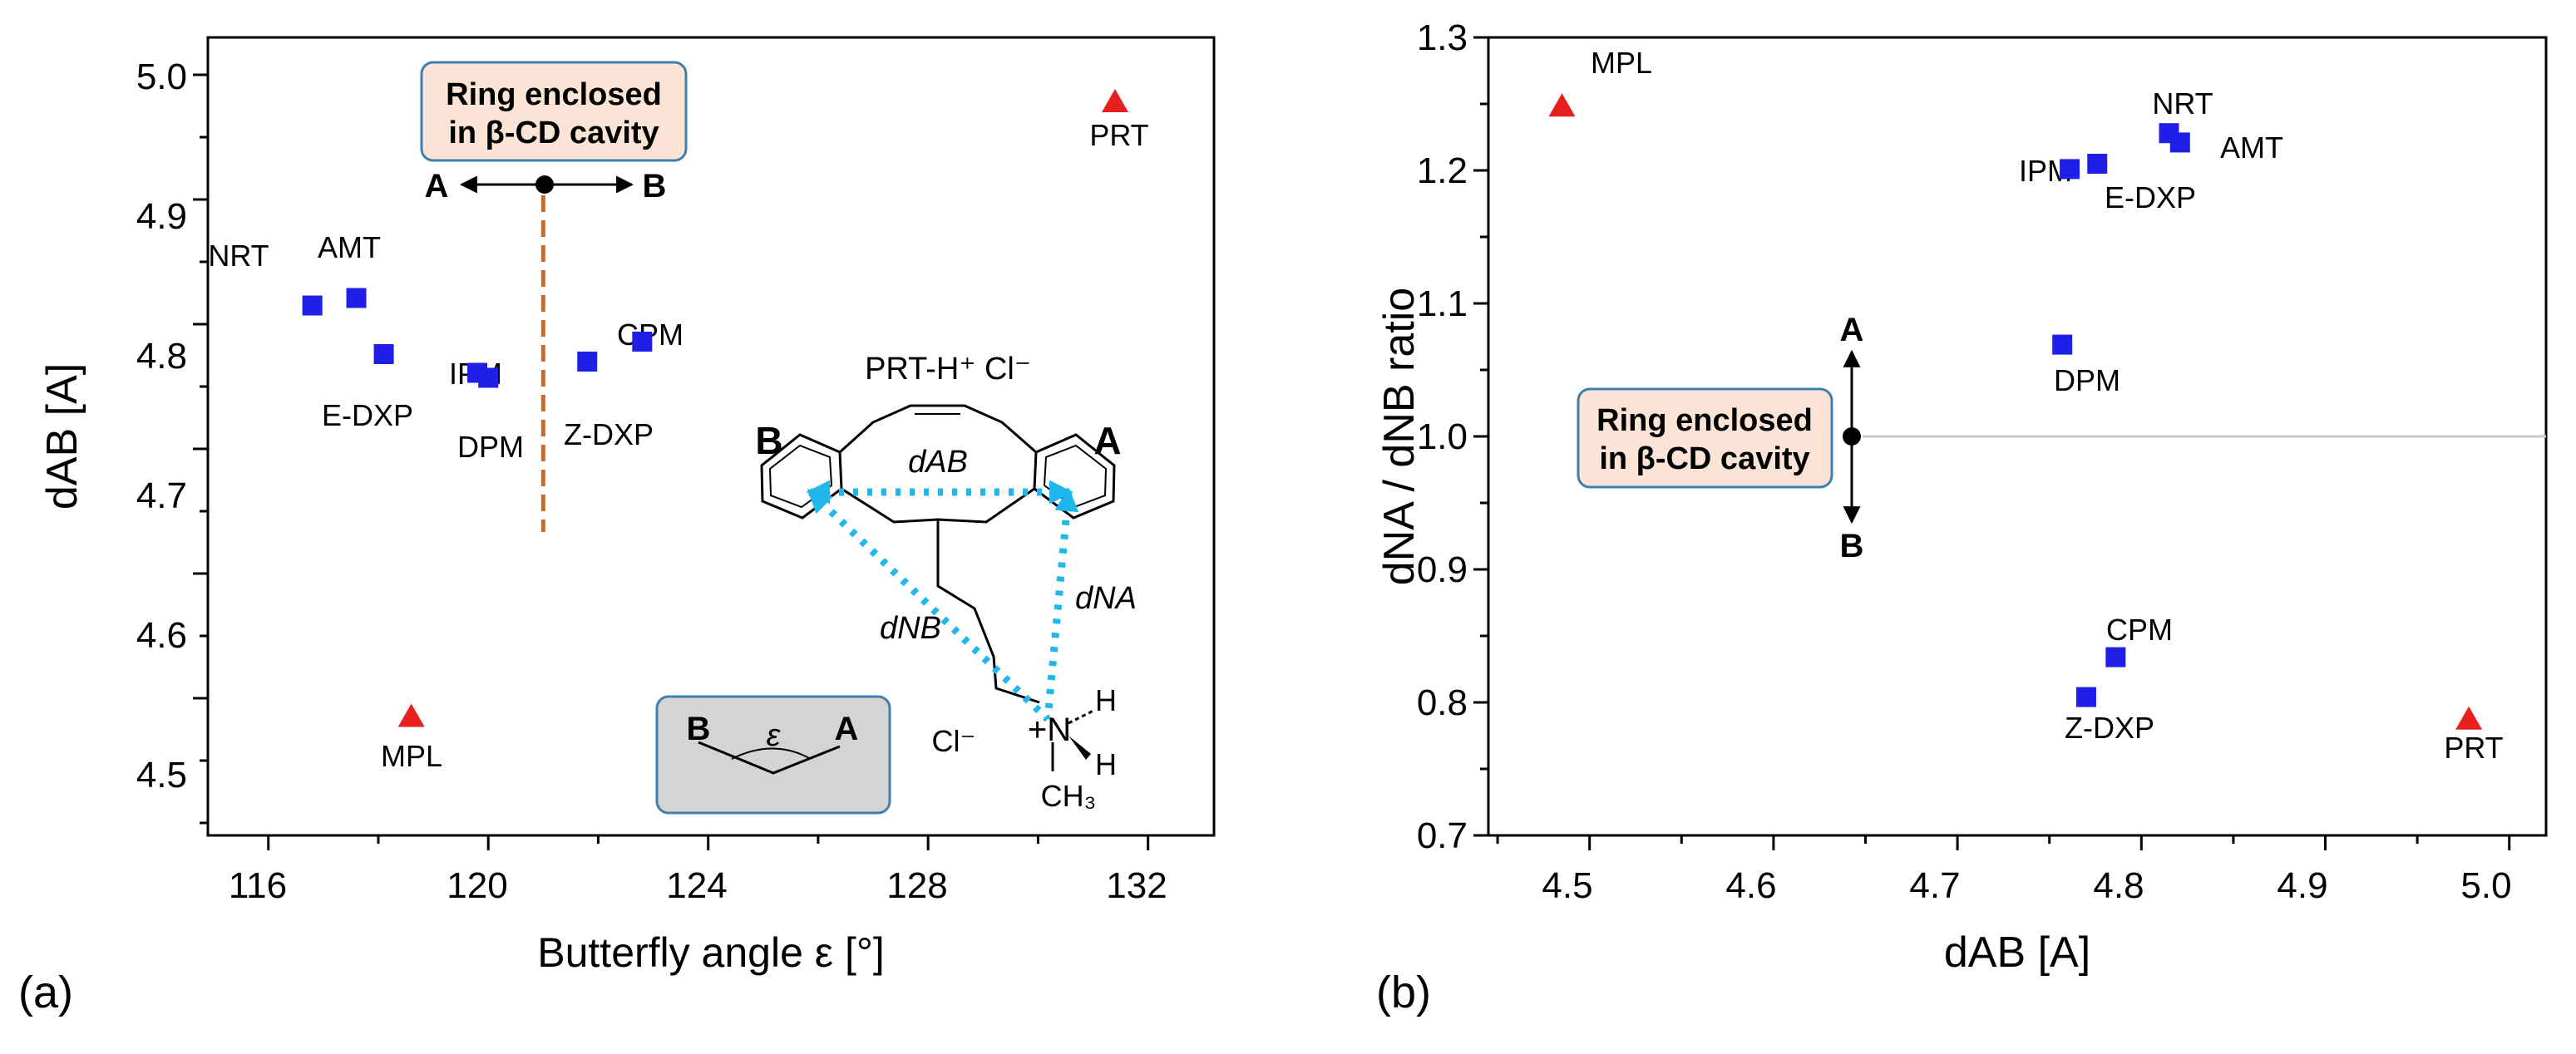 The width and height of the screenshot is (2576, 1054). Describe the element at coordinates (161, 357) in the screenshot. I see `y-tick-label: 4.8` at that location.